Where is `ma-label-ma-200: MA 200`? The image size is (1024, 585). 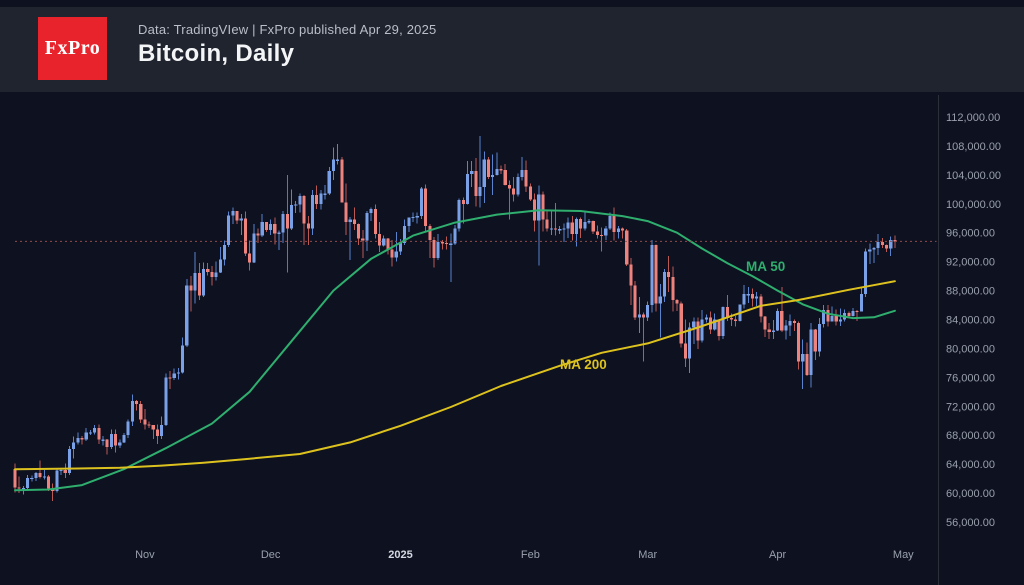
ma-label-ma-200: MA 200 is located at coordinates (583, 364).